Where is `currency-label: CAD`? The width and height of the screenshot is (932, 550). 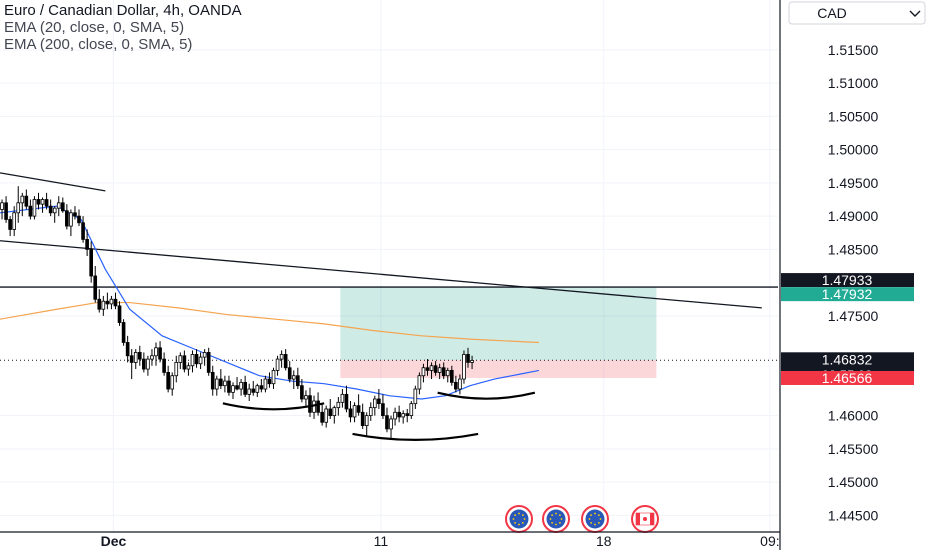
currency-label: CAD is located at coordinates (832, 13).